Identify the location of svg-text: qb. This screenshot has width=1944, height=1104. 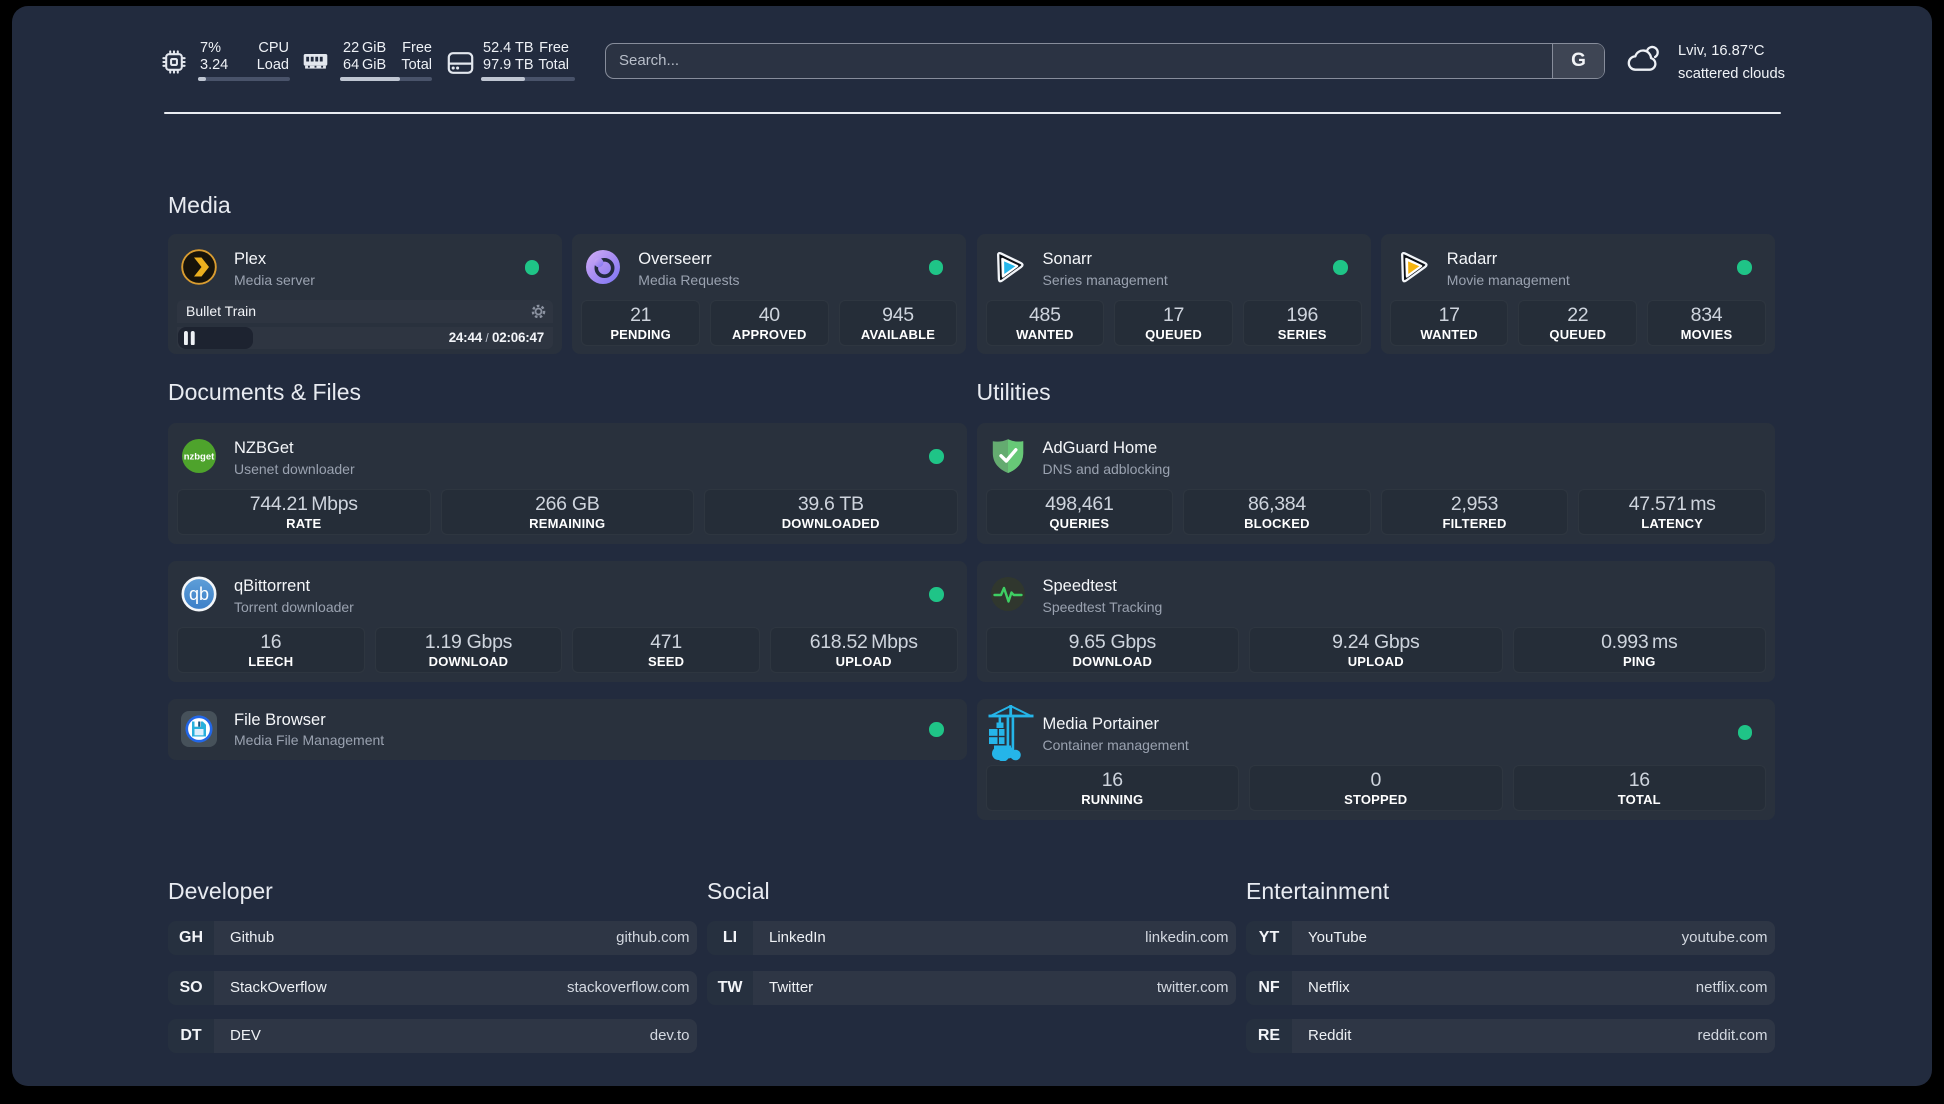
(199, 594).